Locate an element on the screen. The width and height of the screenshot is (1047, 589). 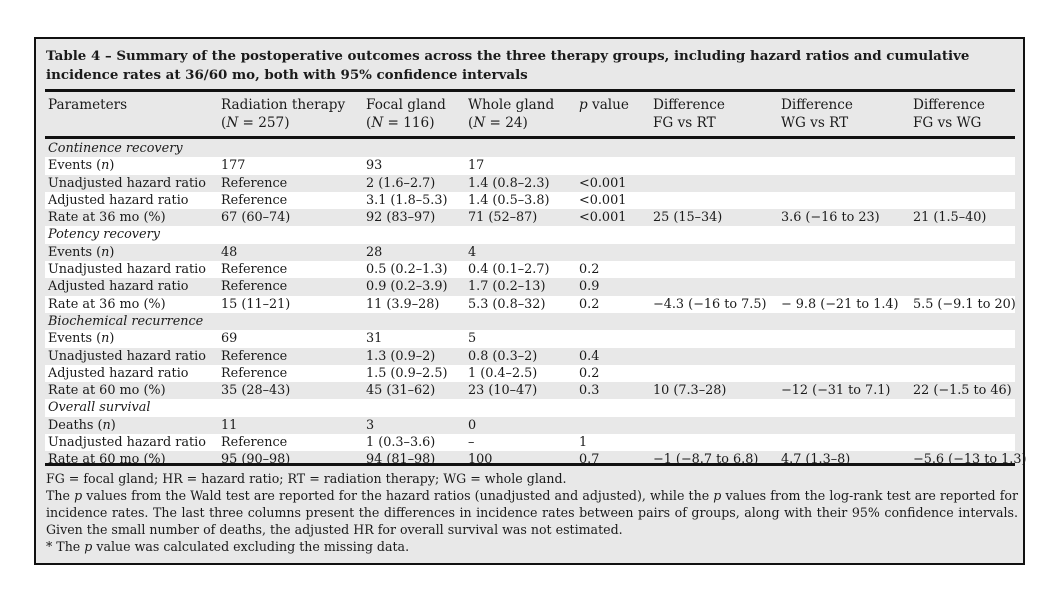
section-row: Continence recovery is located at coordinates (530, 149).